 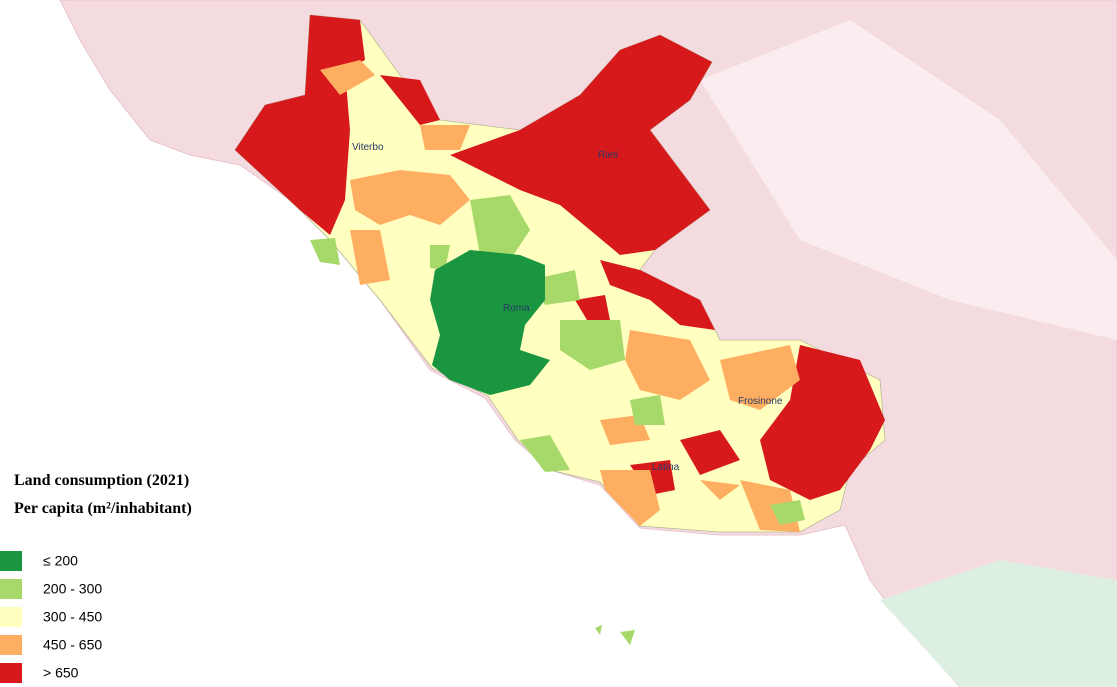 I want to click on legend-label: 300 - 450, so click(x=72, y=617).